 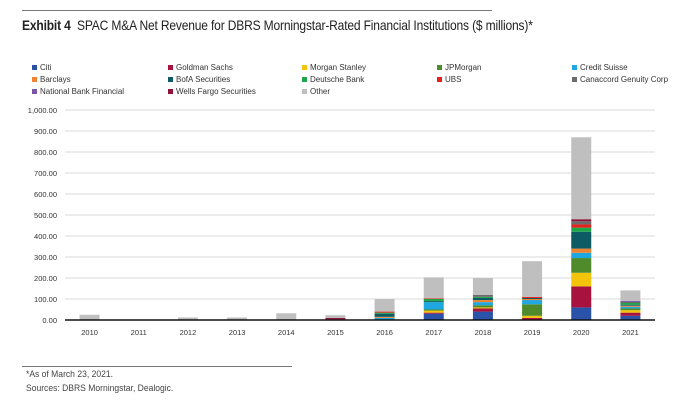 What do you see at coordinates (45, 152) in the screenshot?
I see `y-tick-label: 800.00` at bounding box center [45, 152].